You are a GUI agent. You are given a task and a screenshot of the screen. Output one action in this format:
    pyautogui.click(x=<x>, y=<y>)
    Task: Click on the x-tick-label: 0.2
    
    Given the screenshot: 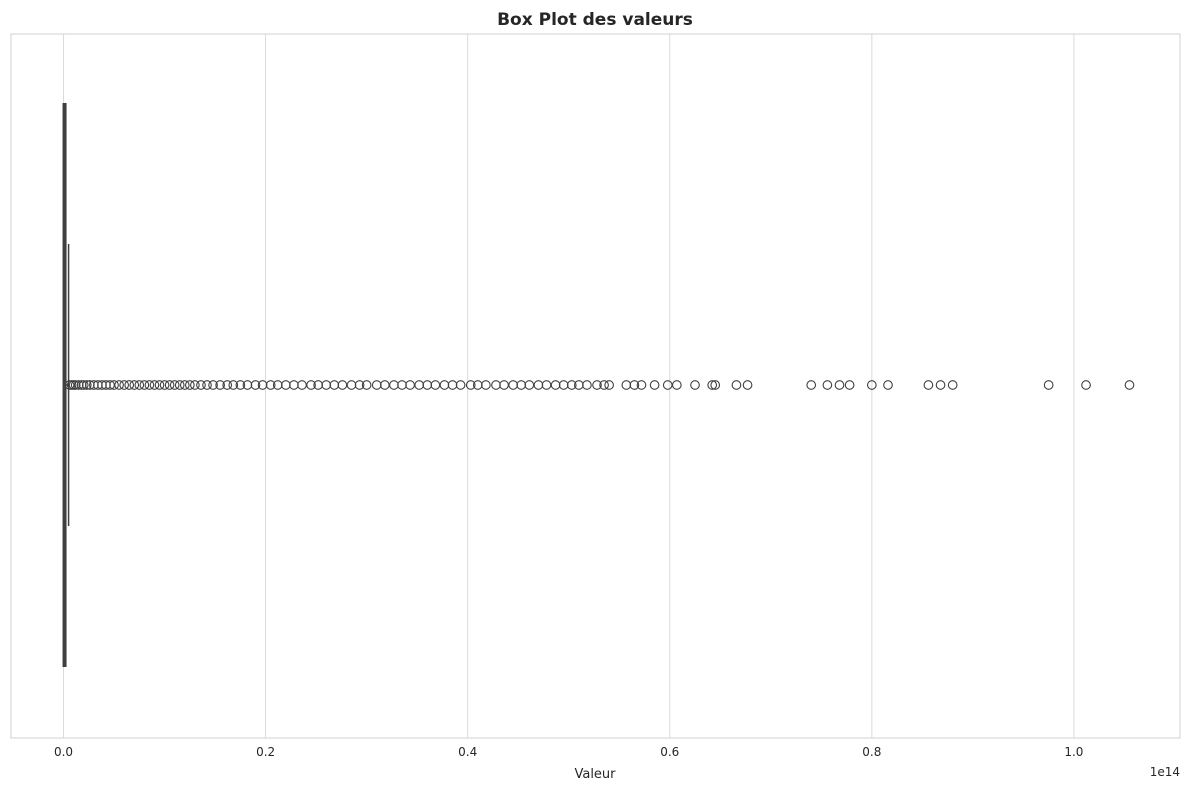 What is the action you would take?
    pyautogui.click(x=265, y=752)
    